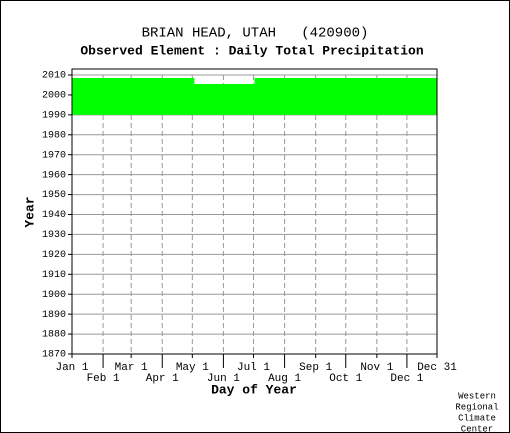  What do you see at coordinates (54, 235) in the screenshot?
I see `y-tick-label: 1930` at bounding box center [54, 235].